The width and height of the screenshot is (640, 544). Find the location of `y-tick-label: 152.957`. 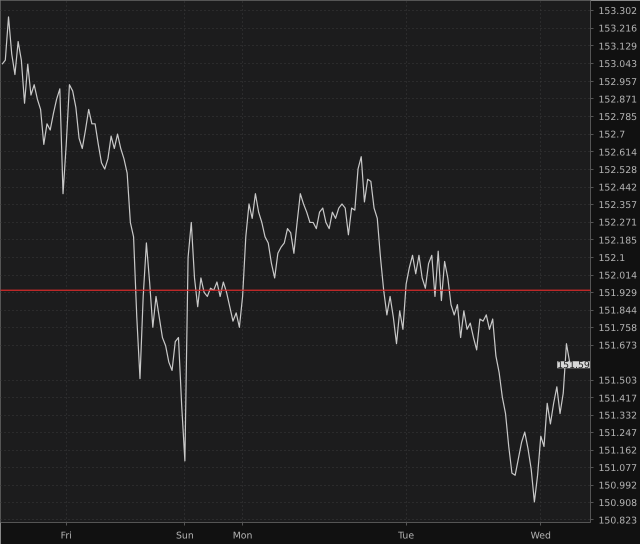

y-tick-label: 152.957 is located at coordinates (618, 82).